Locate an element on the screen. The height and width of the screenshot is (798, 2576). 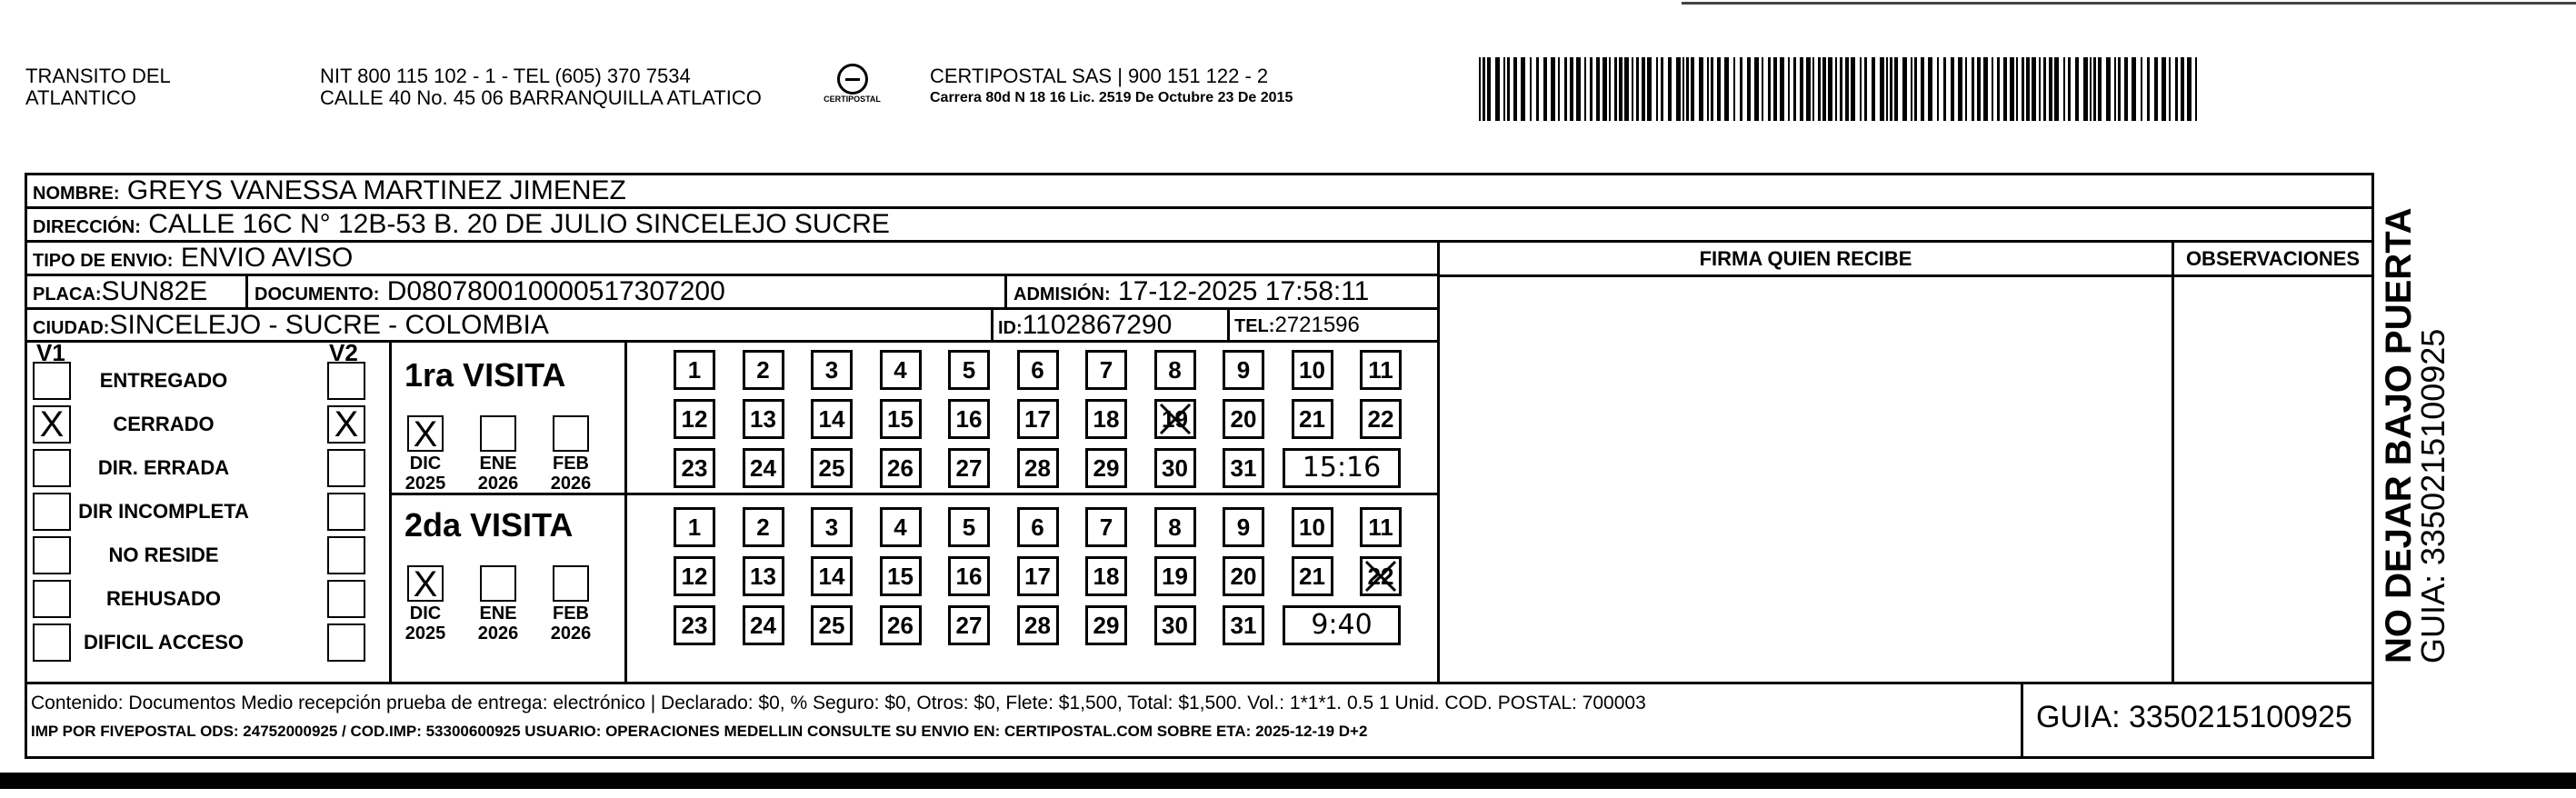
visit-time: 15:16 is located at coordinates (1342, 468).